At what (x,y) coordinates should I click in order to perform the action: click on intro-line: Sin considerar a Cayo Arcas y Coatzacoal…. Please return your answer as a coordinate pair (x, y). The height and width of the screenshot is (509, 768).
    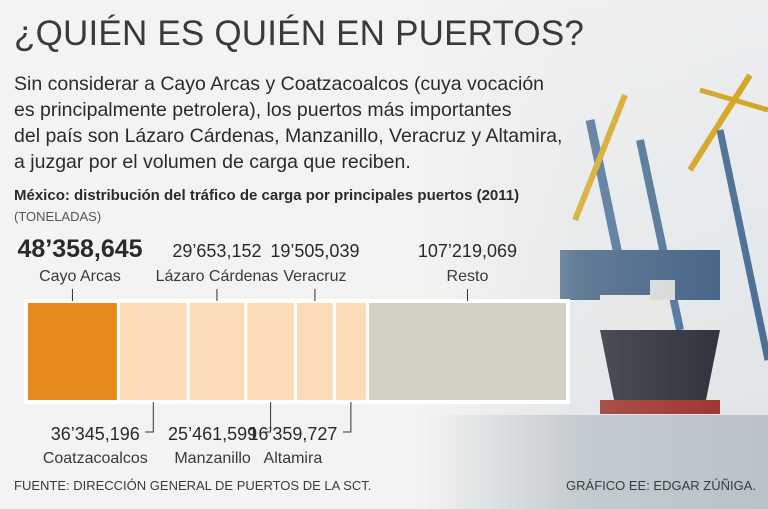
    Looking at the image, I should click on (279, 84).